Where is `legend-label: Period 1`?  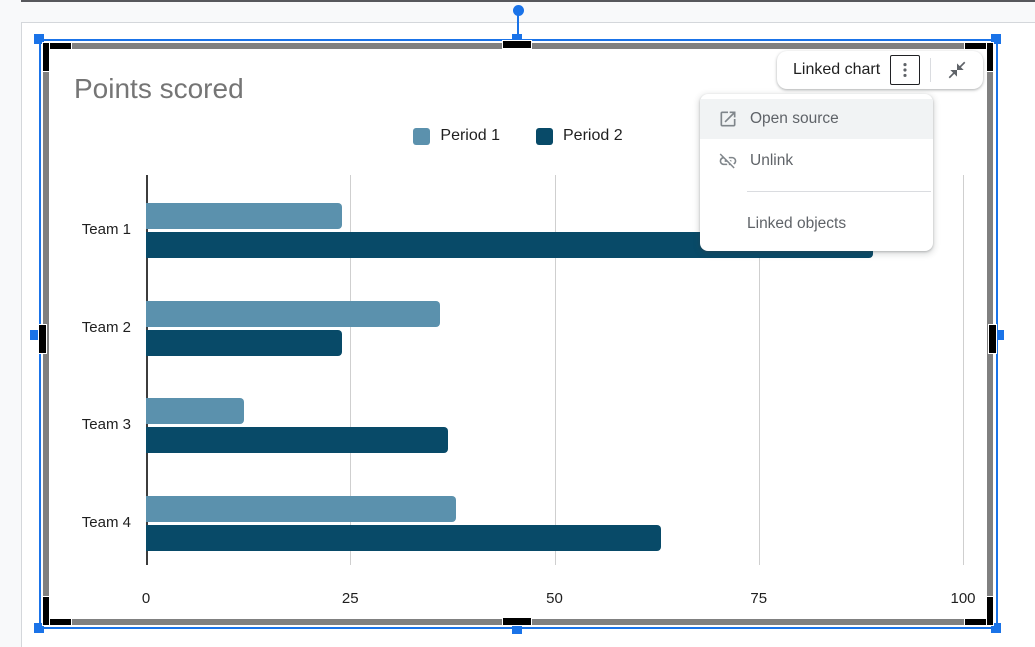 legend-label: Period 1 is located at coordinates (470, 135).